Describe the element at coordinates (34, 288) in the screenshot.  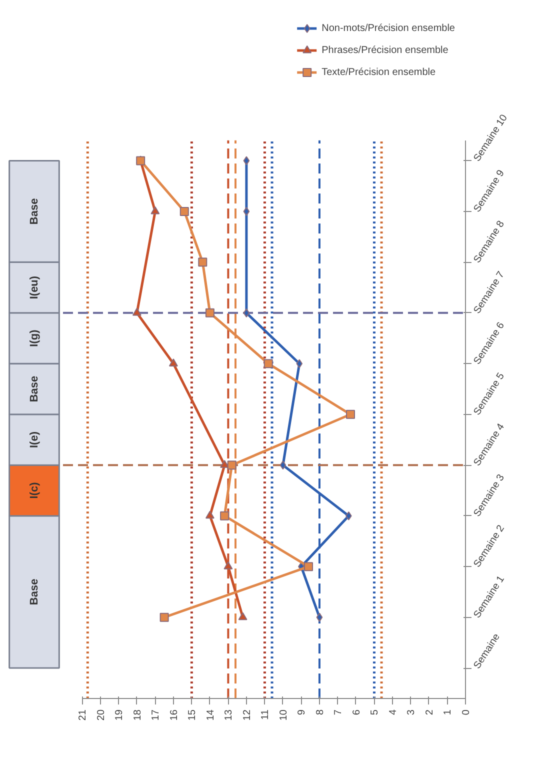
I see `text: I(eu)` at that location.